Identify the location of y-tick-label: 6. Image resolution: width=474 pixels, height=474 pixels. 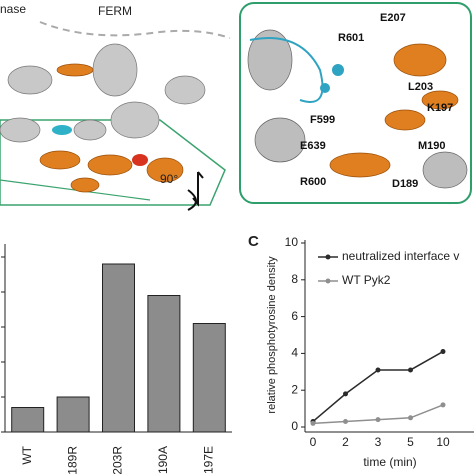
(294, 316).